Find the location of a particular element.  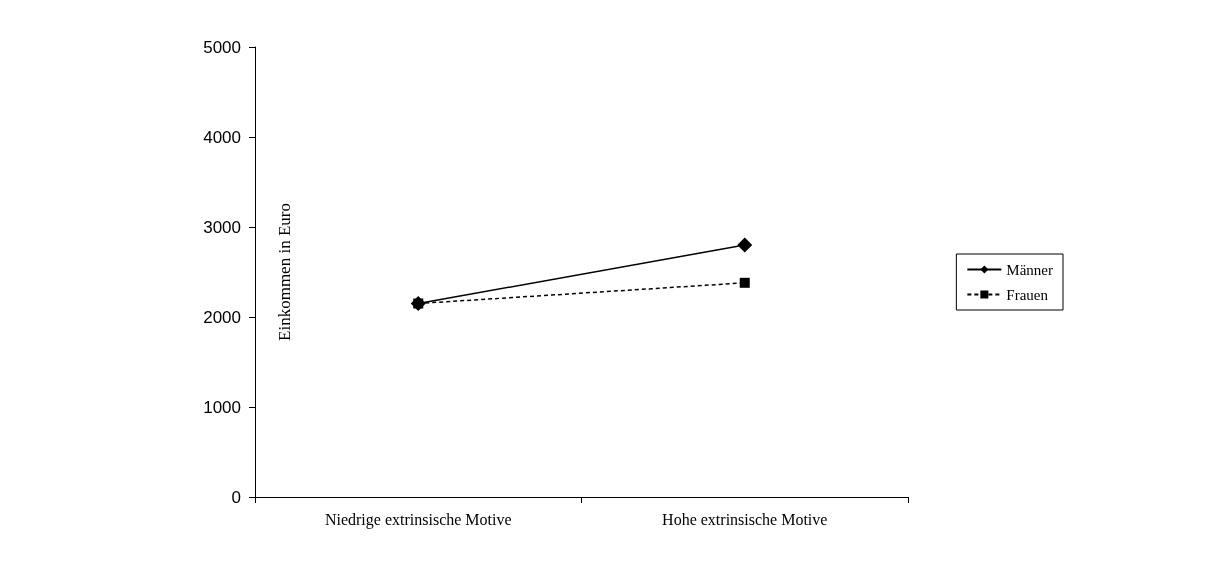

x-tick-label: Niedrige extrinsische Motive is located at coordinates (418, 519).